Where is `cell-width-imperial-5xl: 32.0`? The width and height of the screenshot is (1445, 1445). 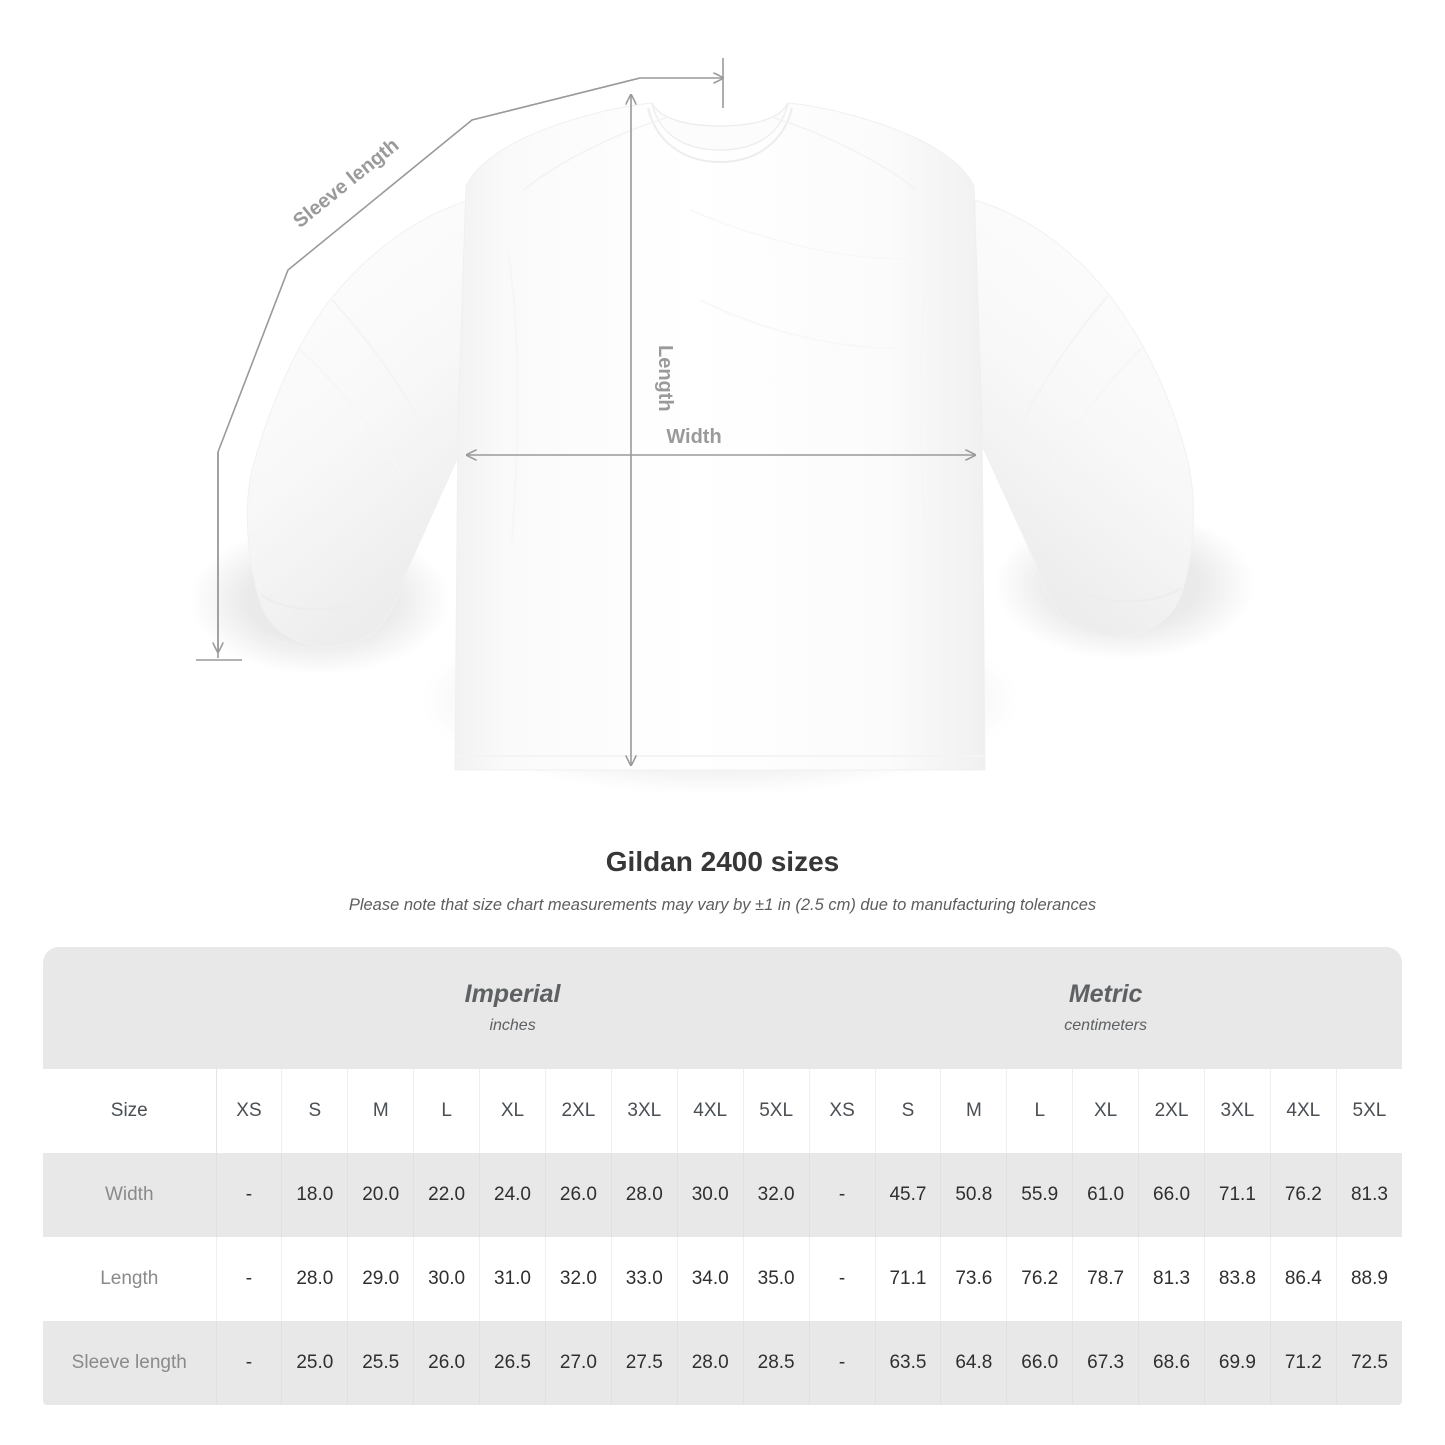
cell-width-imperial-5xl: 32.0 is located at coordinates (776, 1195).